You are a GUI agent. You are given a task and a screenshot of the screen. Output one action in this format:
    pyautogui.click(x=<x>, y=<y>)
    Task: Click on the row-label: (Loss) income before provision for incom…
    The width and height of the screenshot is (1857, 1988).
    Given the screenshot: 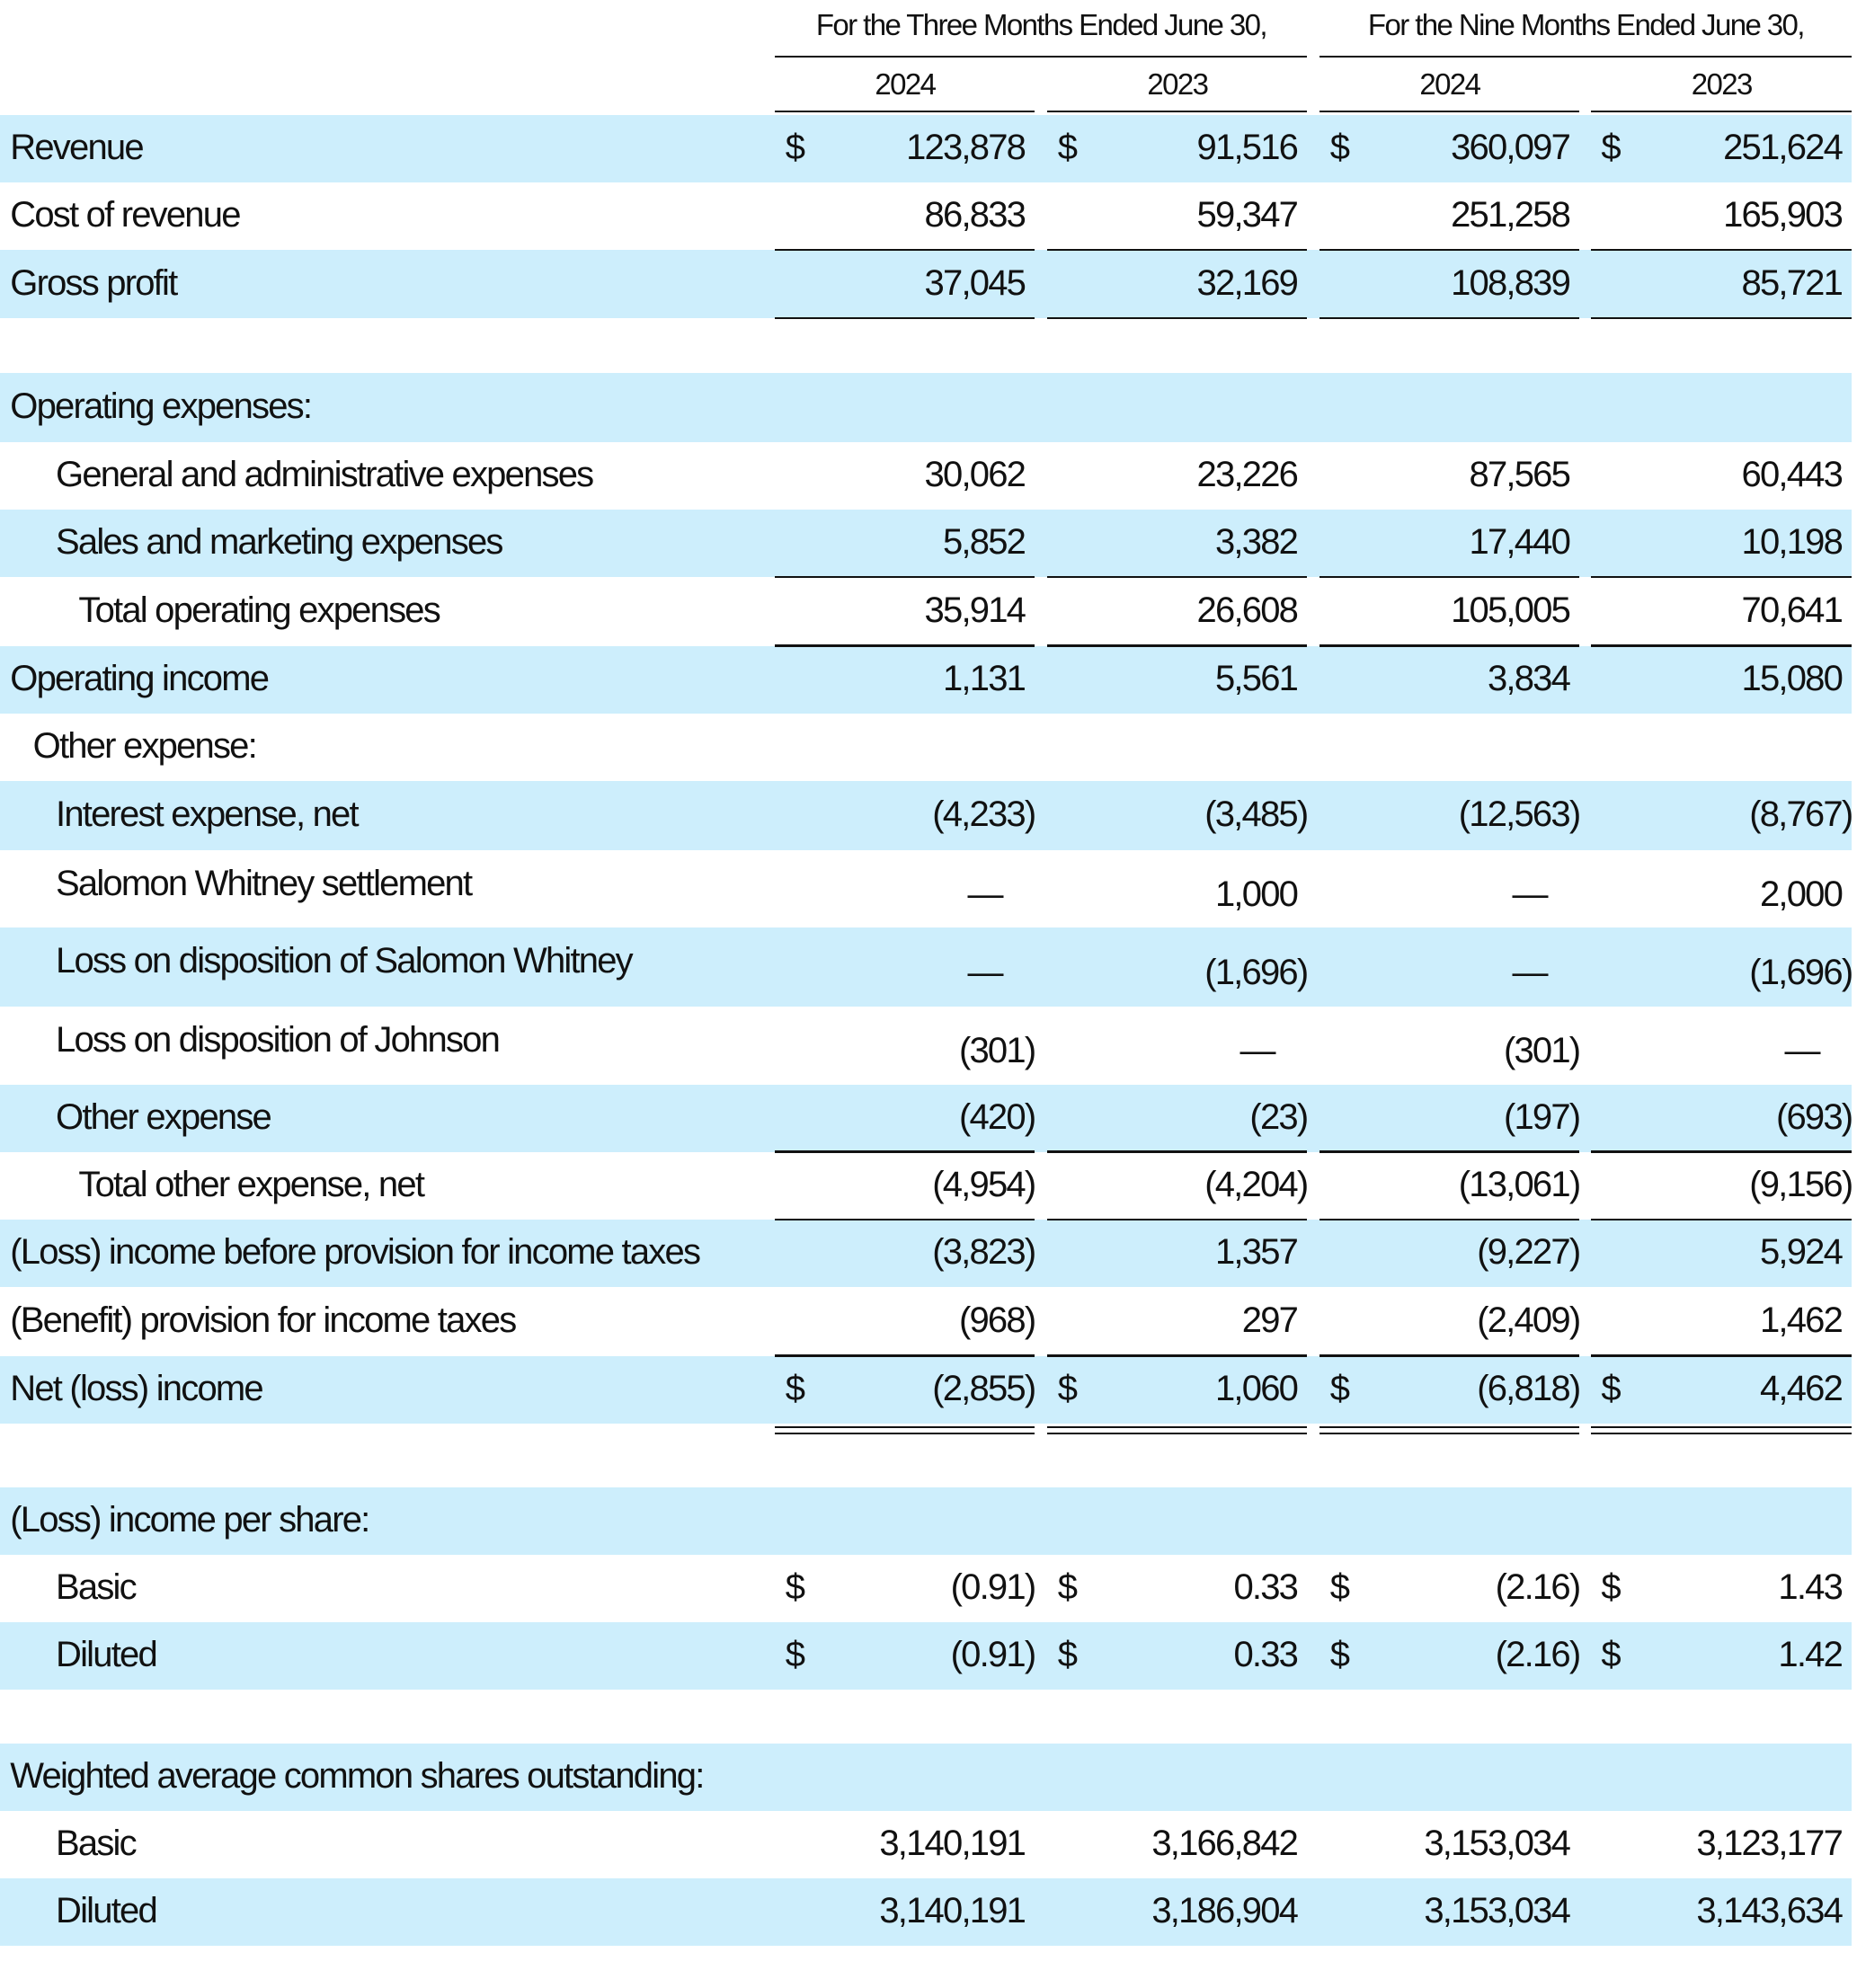 What is the action you would take?
    pyautogui.click(x=355, y=1253)
    